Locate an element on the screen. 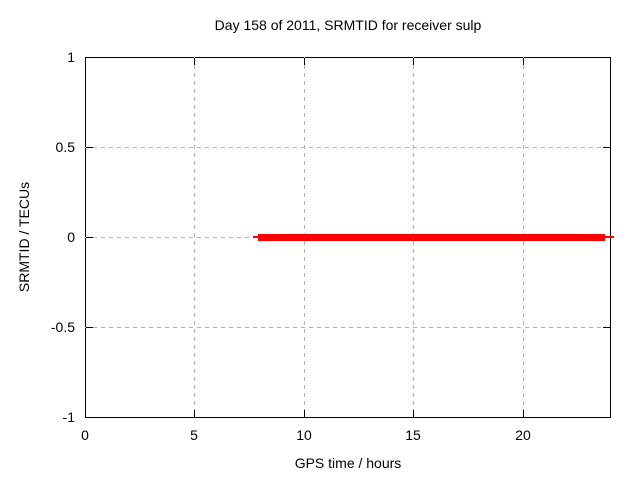 This screenshot has width=640, height=480. x-tick-label: 20 is located at coordinates (523, 435).